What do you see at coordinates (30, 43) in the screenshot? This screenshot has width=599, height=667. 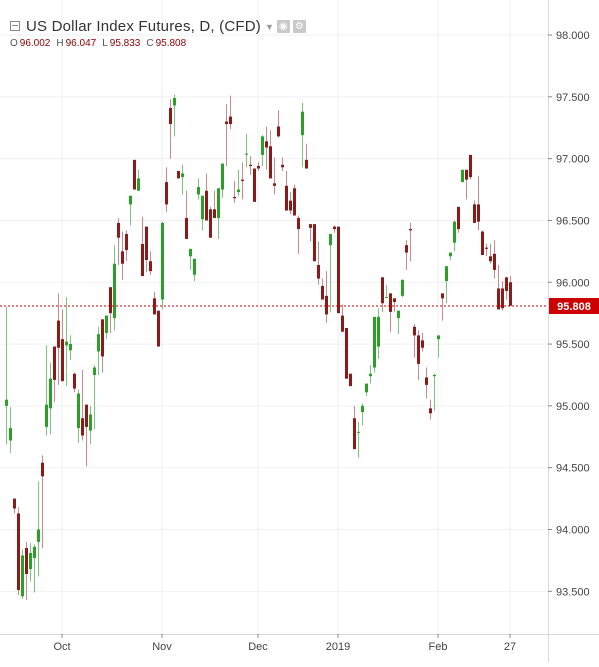 I see `ohlc-open: O 96.002` at bounding box center [30, 43].